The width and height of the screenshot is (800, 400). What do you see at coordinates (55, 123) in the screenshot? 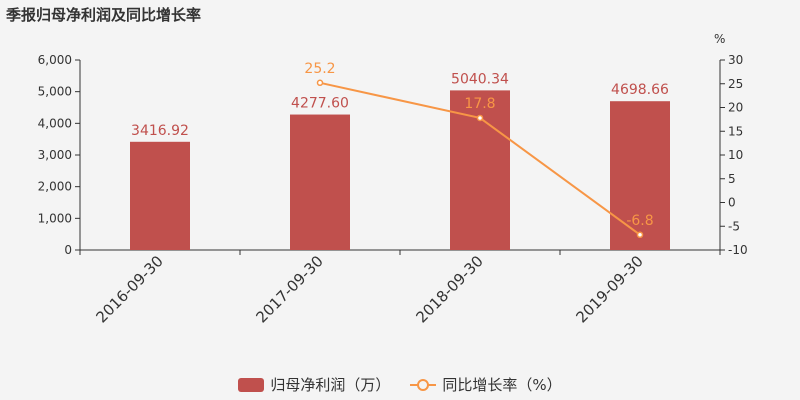
I see `y-left-tick-label: 4,000` at bounding box center [55, 123].